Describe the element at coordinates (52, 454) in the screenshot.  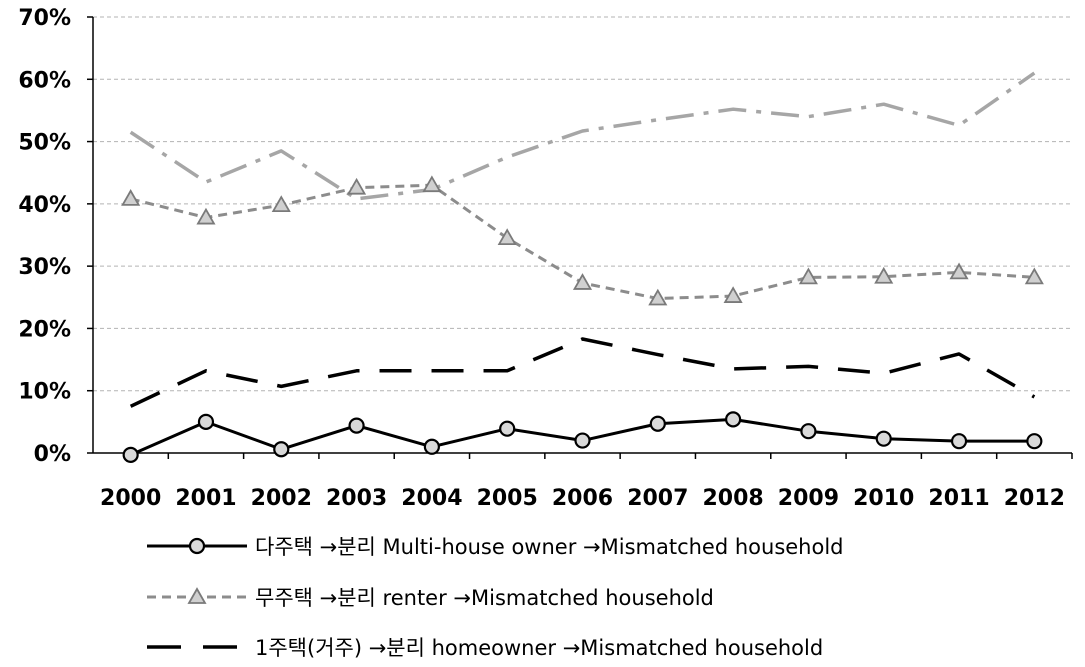
I see `y-tick-label: 0%` at that location.